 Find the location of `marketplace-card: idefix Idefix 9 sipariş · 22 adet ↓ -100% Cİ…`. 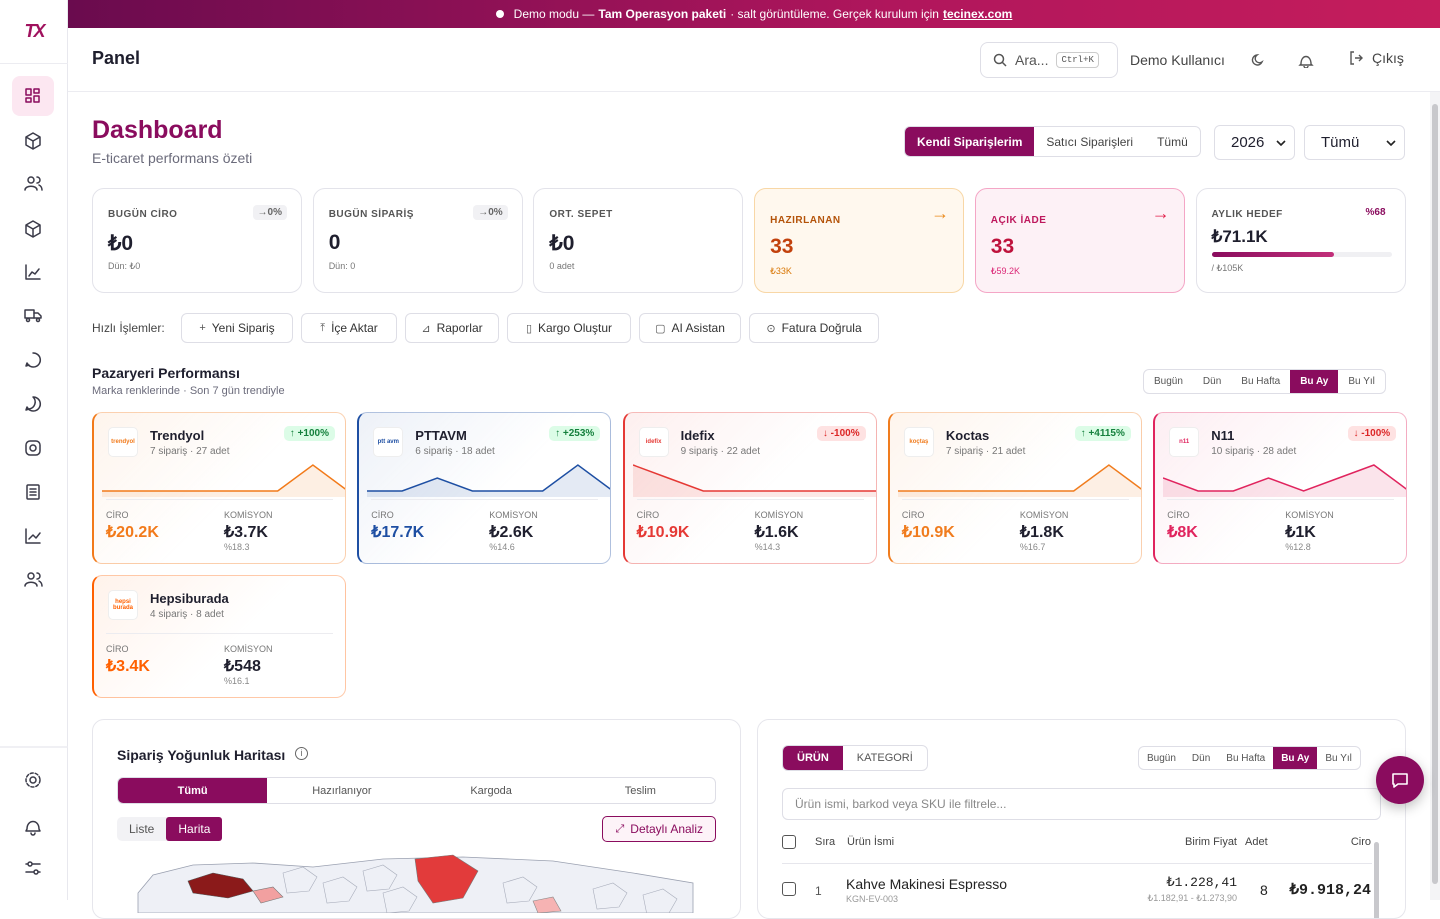

marketplace-card: idefix Idefix 9 sipariş · 22 adet ↓ -100% Cİ… is located at coordinates (749, 488).